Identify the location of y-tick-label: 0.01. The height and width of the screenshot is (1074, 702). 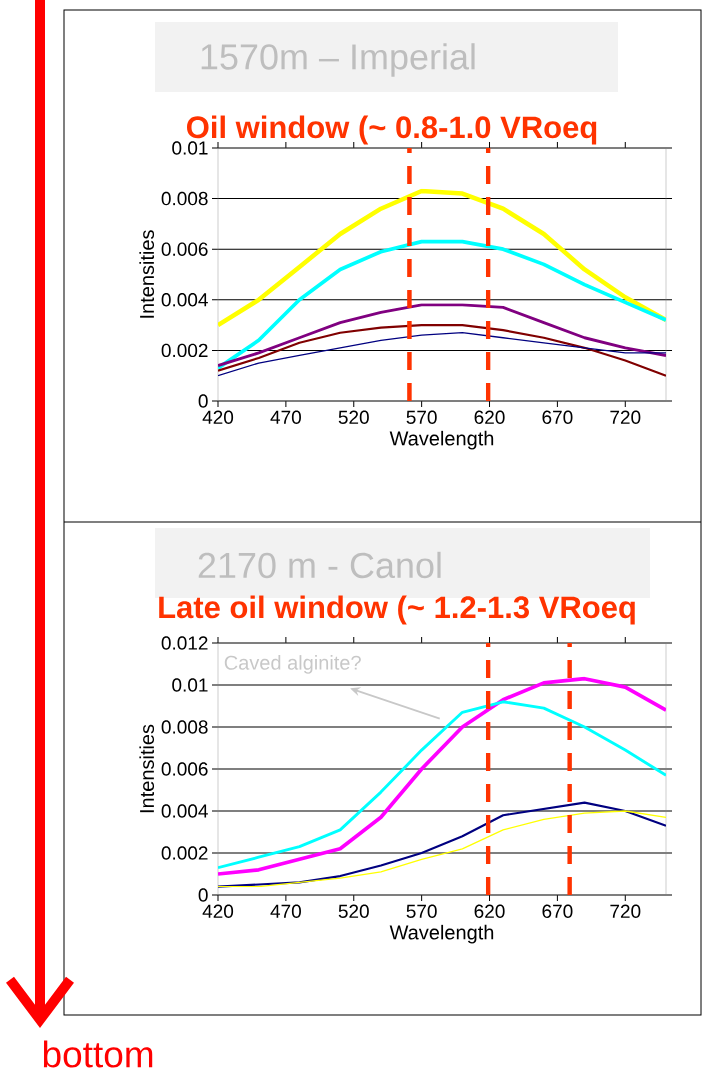
(190, 685).